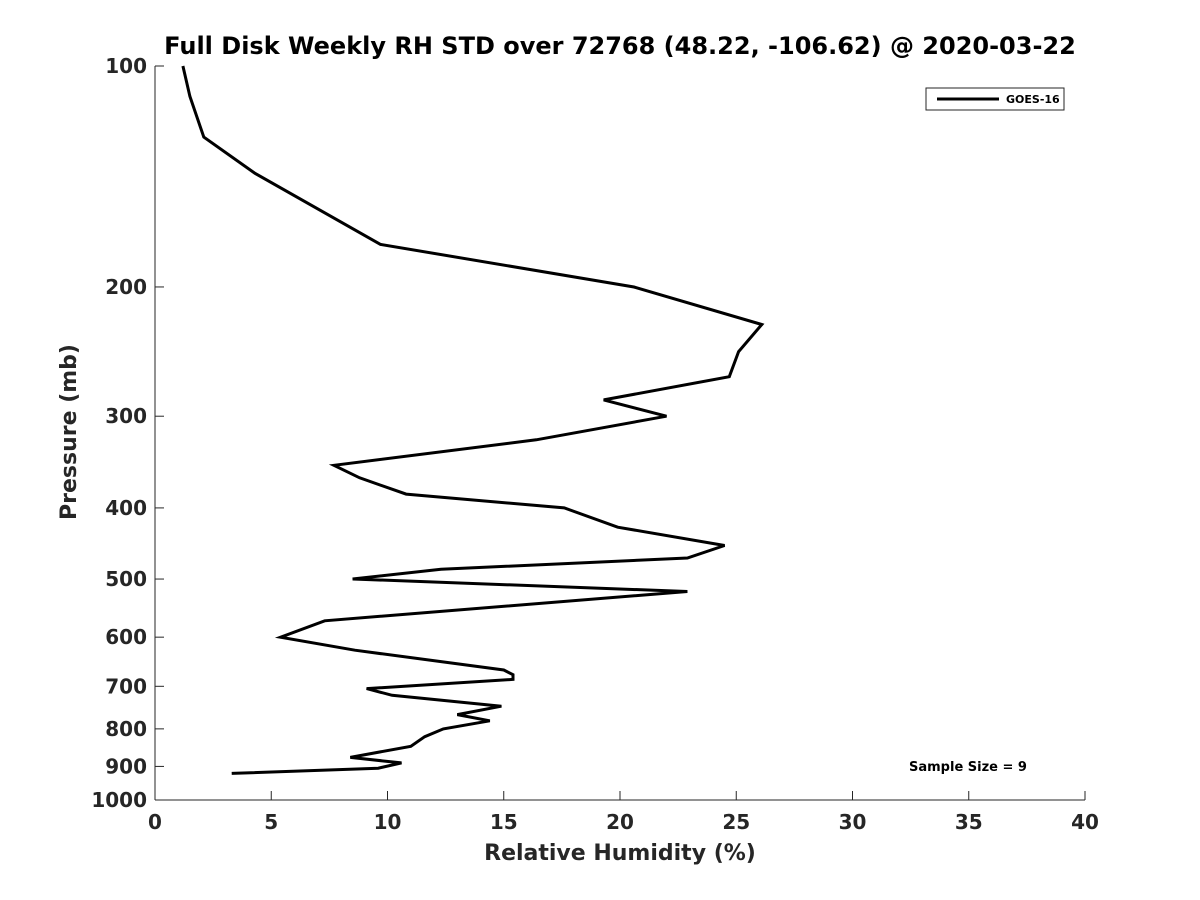  Describe the element at coordinates (126, 686) in the screenshot. I see `y-tick-label: 700` at that location.